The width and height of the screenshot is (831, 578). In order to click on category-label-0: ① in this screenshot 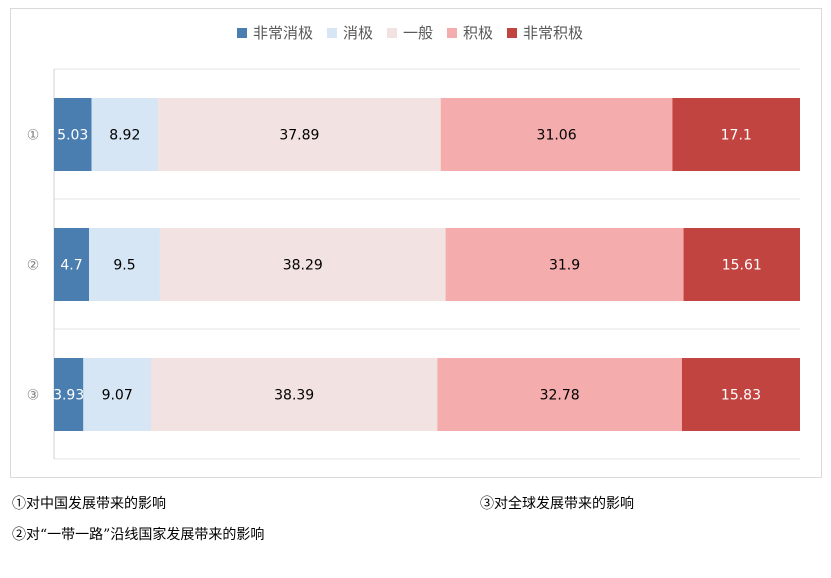, I will do `click(33, 136)`.